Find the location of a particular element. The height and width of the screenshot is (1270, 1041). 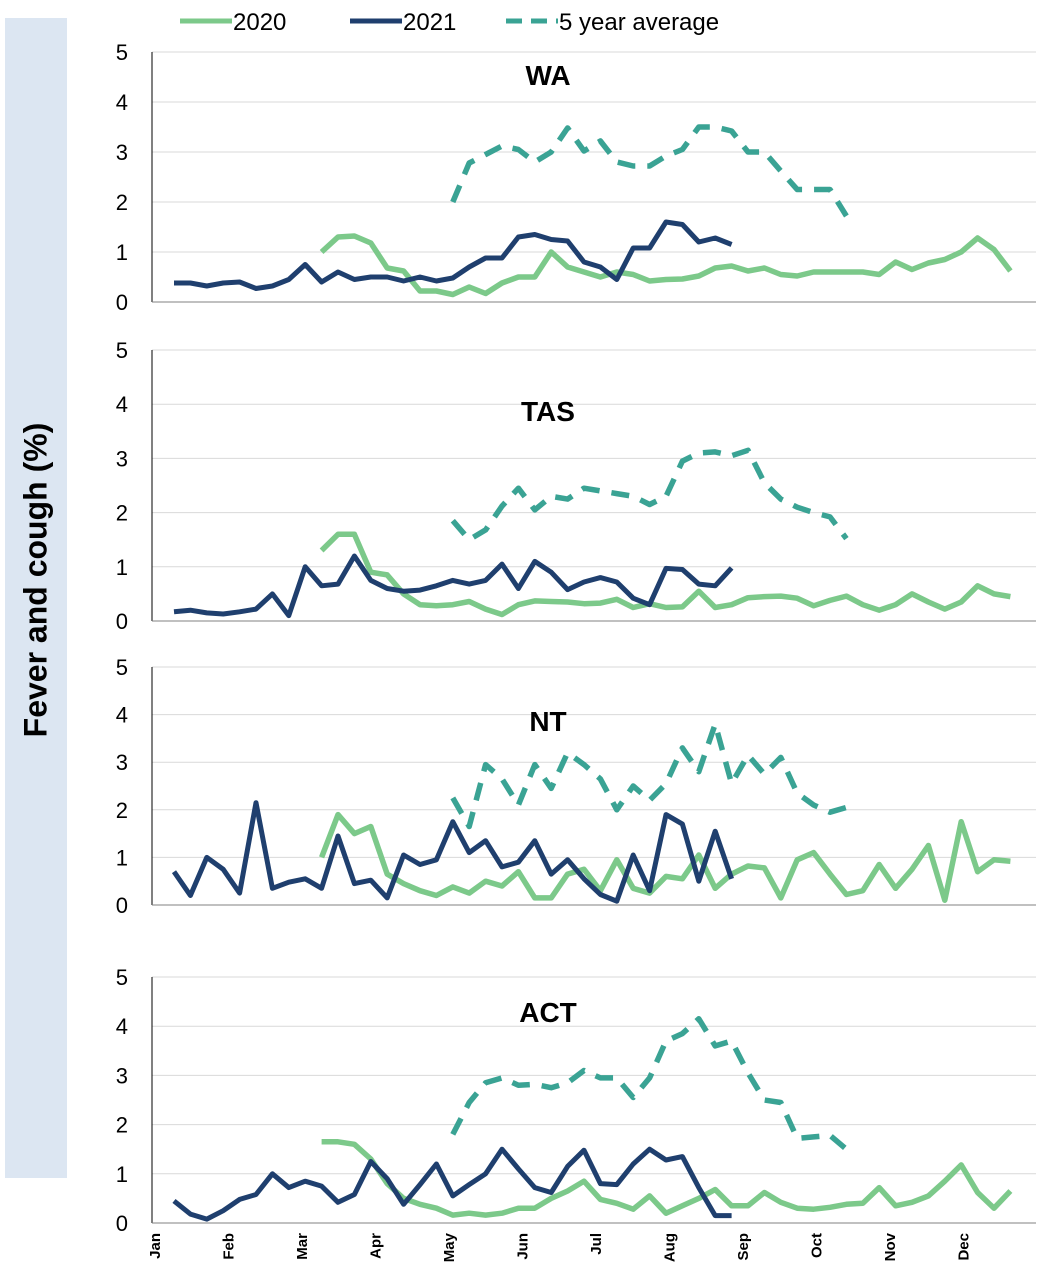

legend-item-5-year-average: 5 year average is located at coordinates (612, 22).